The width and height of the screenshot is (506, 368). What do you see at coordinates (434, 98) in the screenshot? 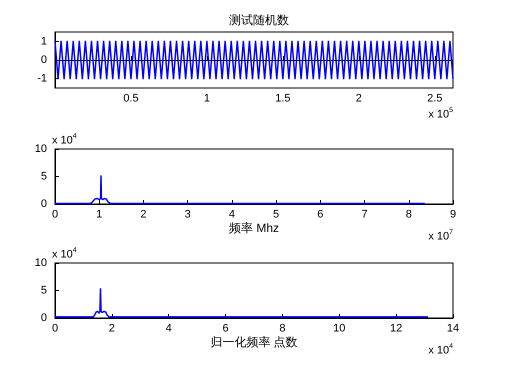
I see `x-tick-label: 2.5` at bounding box center [434, 98].